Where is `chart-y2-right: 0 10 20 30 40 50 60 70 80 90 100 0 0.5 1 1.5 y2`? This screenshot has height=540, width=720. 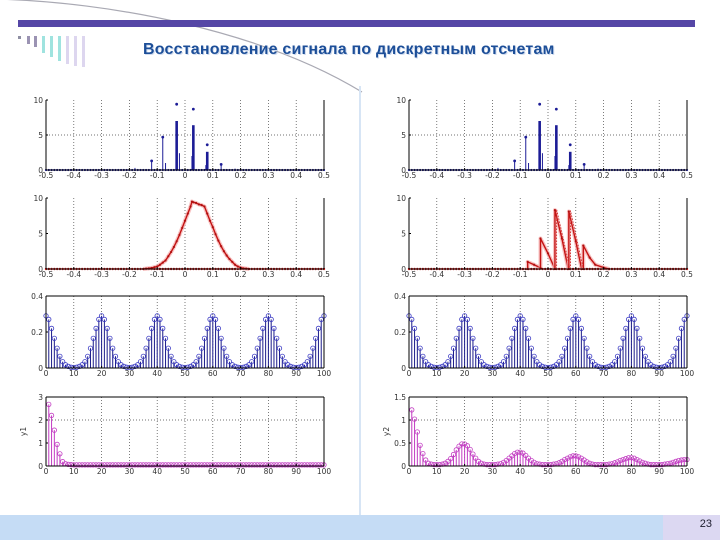
chart-y2-right: 0 10 20 30 40 50 60 70 80 90 100 0 0.5 1 1.5 y2 is located at coordinates (538, 434).